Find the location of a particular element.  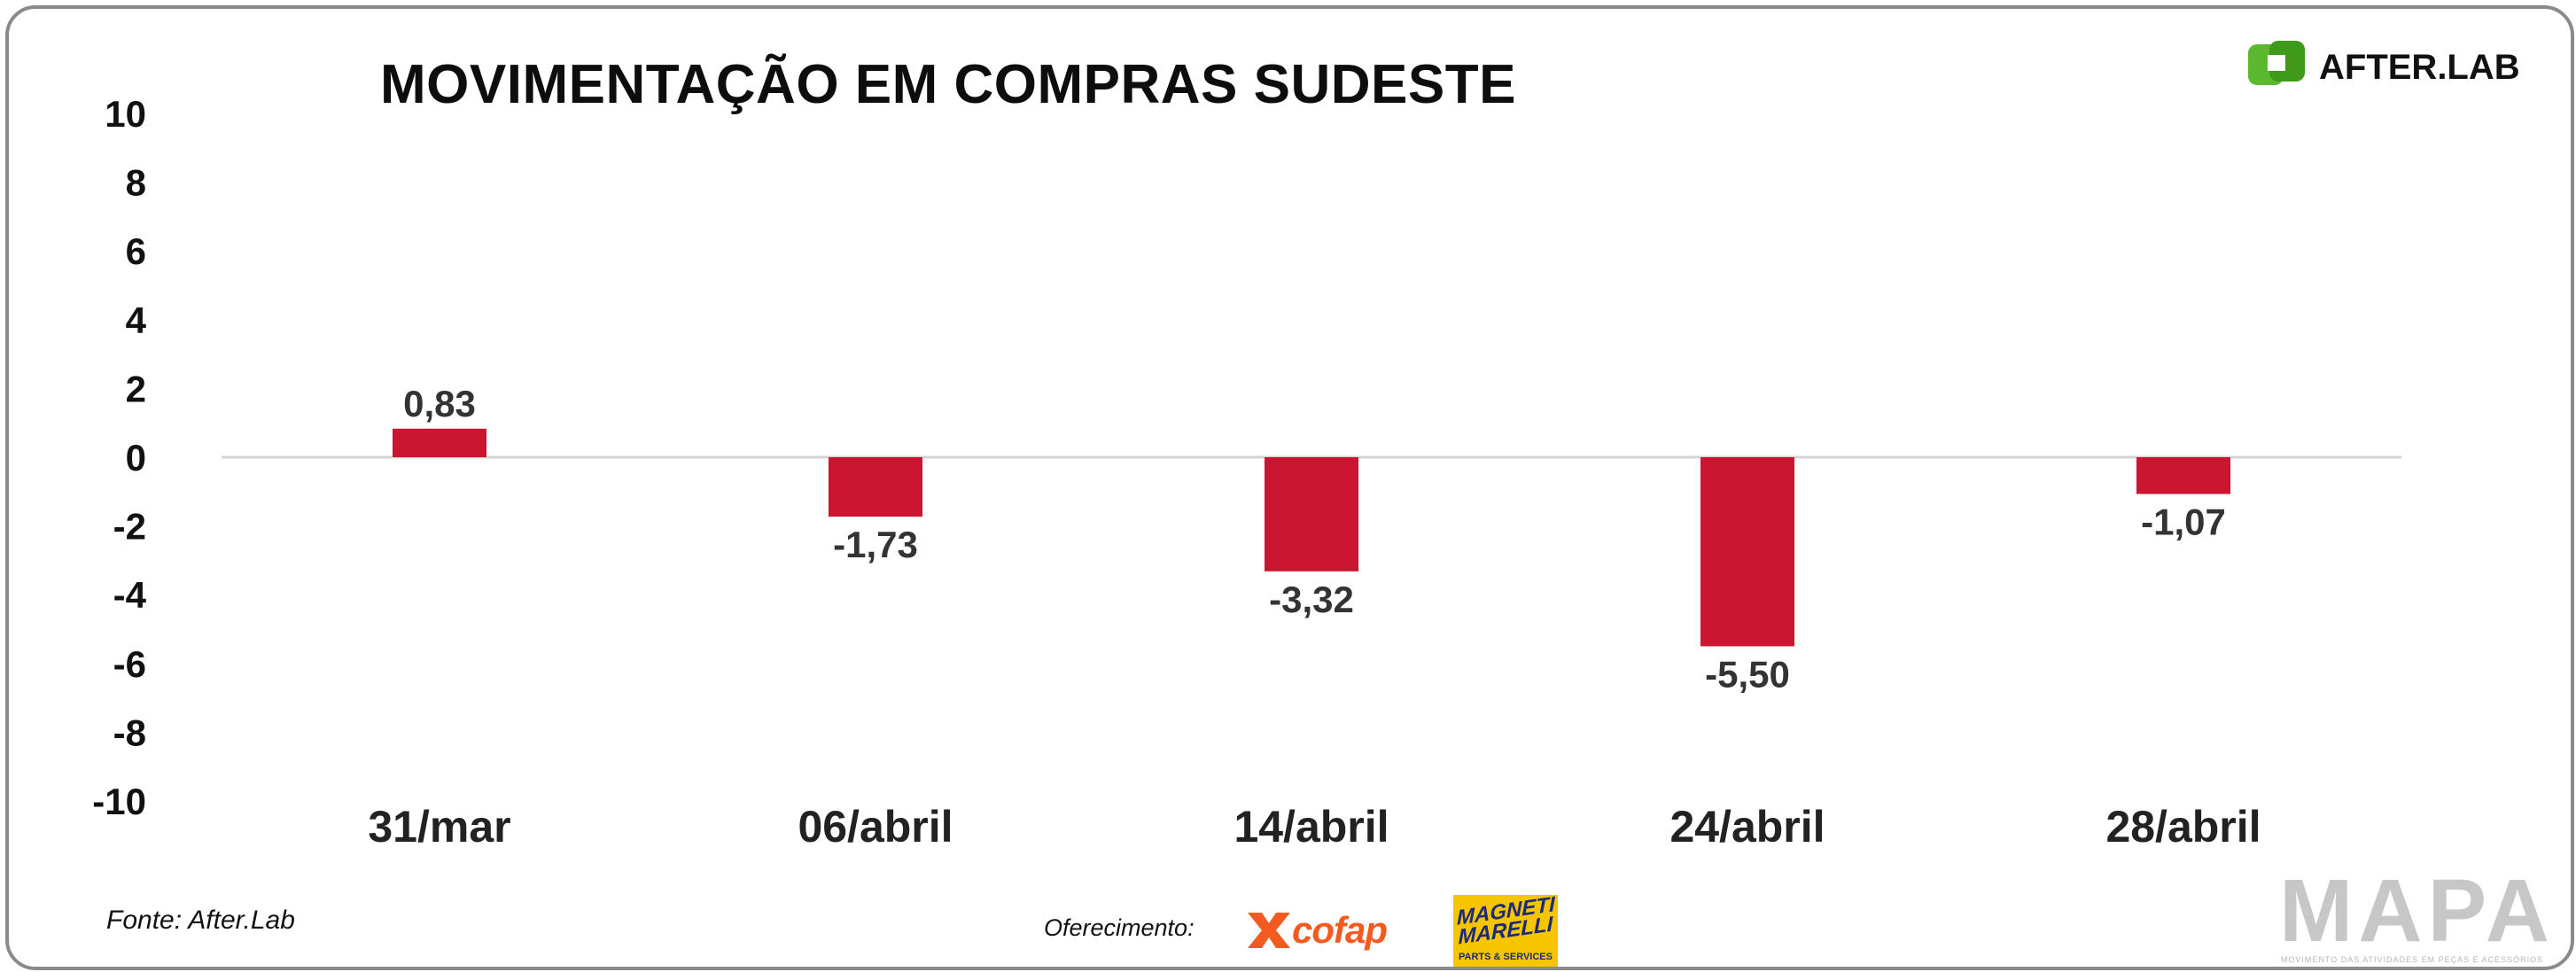

y-tick-label: -8 is located at coordinates (129, 732).